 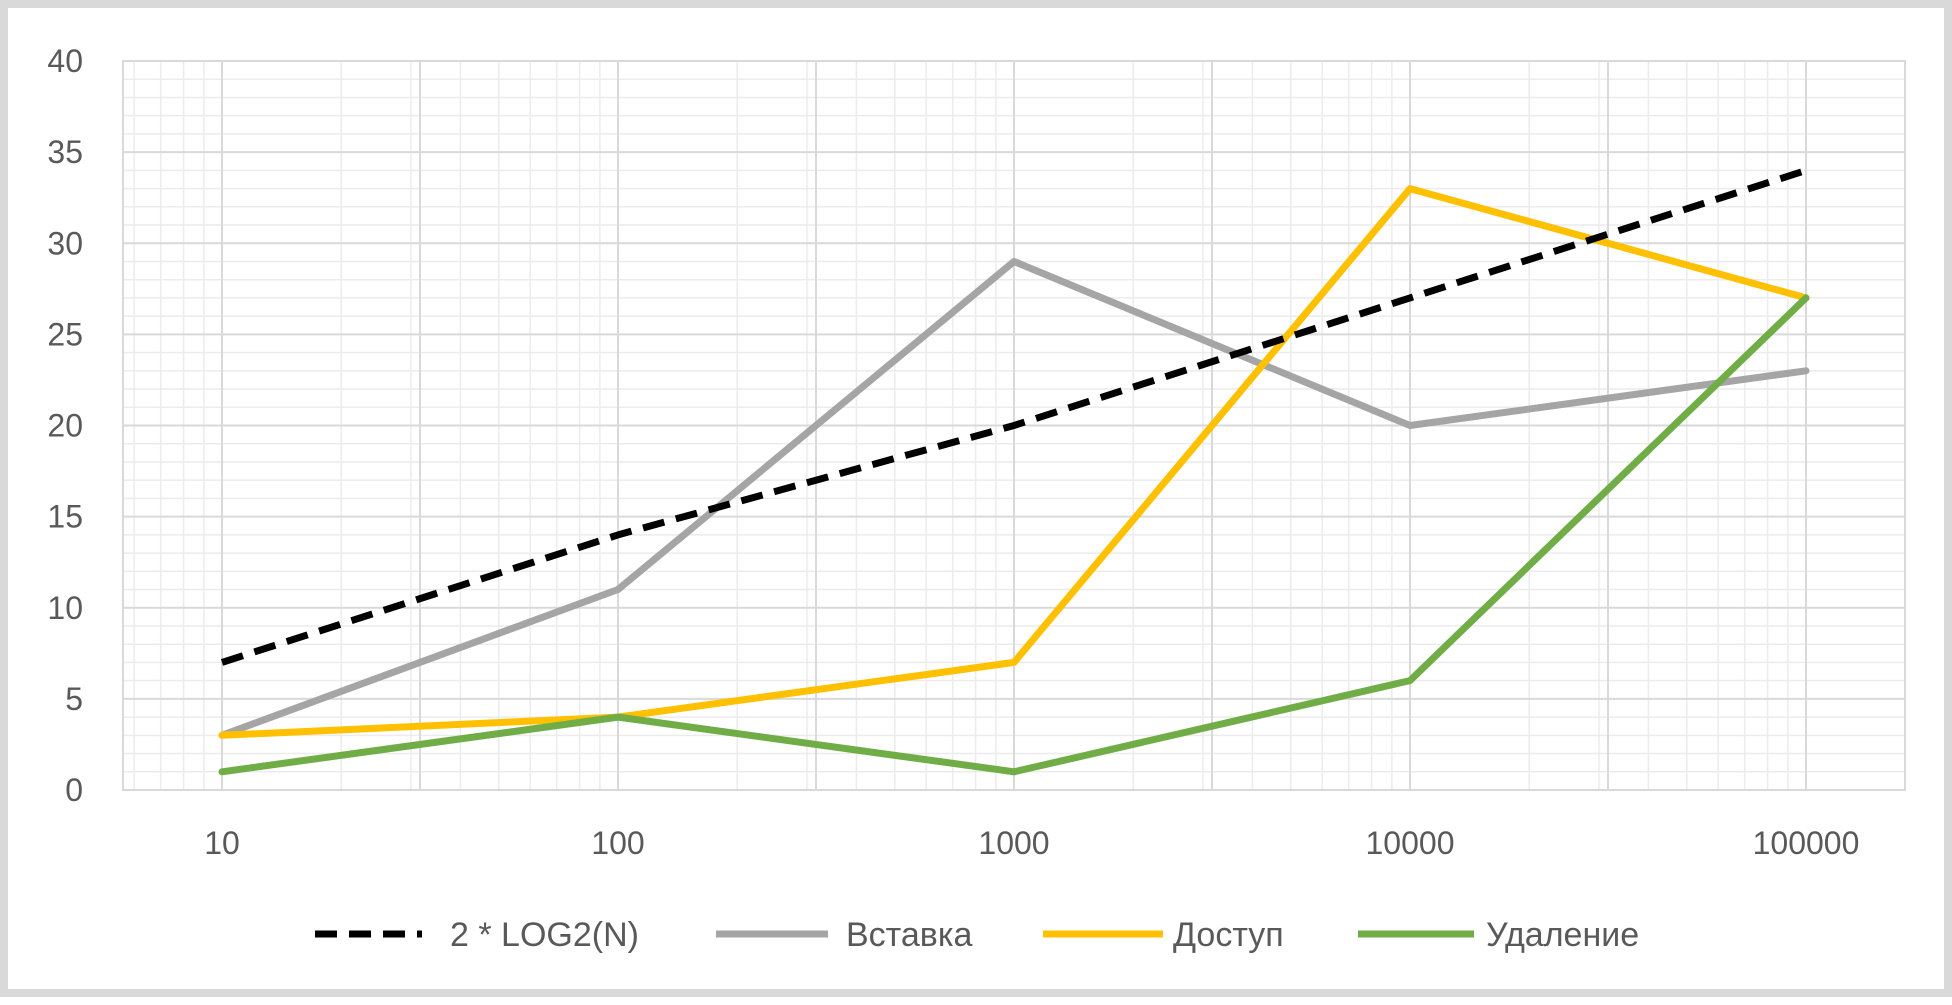 What do you see at coordinates (65, 152) in the screenshot?
I see `y-tick-label: 35` at bounding box center [65, 152].